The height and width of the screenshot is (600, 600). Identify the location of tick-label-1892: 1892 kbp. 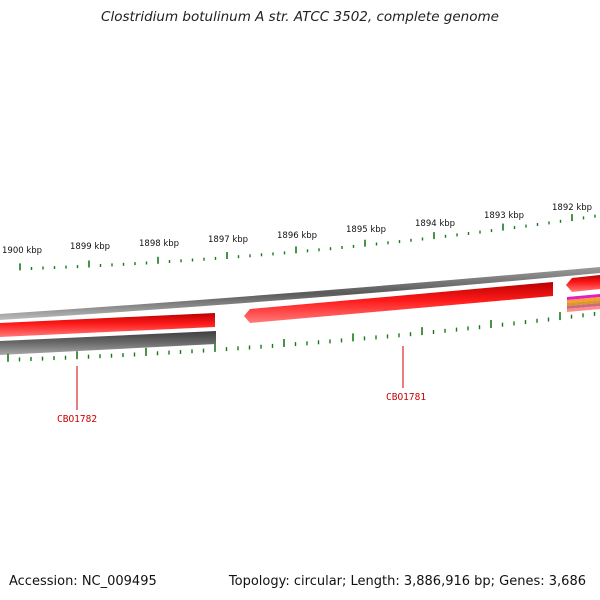
(572, 208).